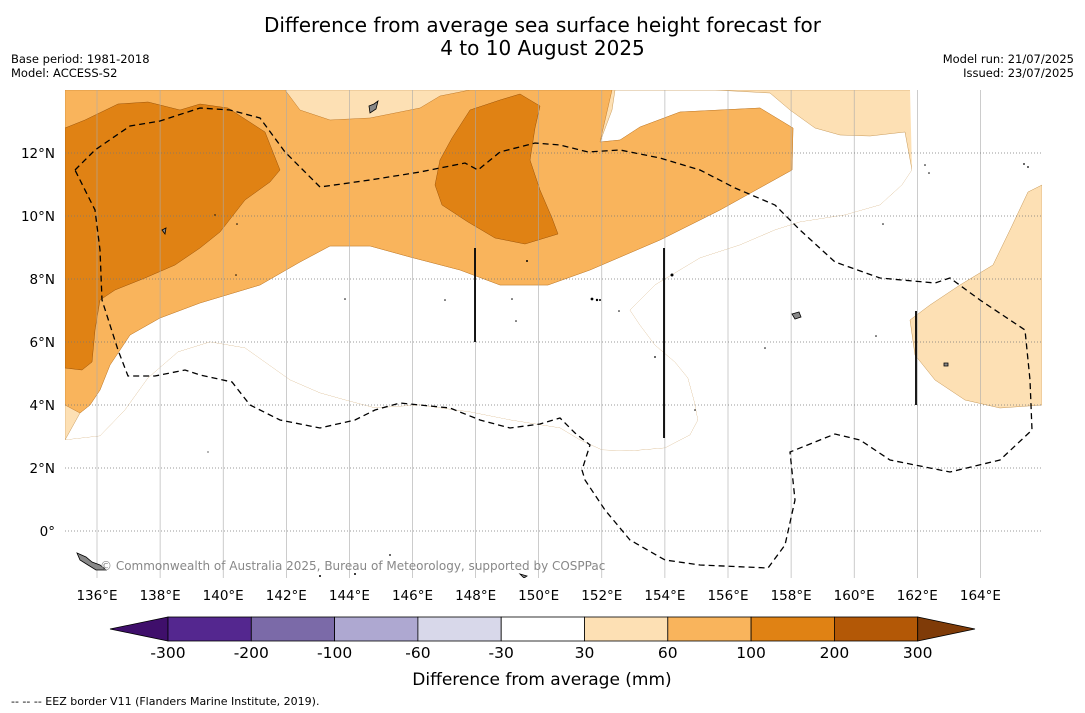 The width and height of the screenshot is (1085, 713). I want to click on lon-label: 164°E, so click(980, 596).